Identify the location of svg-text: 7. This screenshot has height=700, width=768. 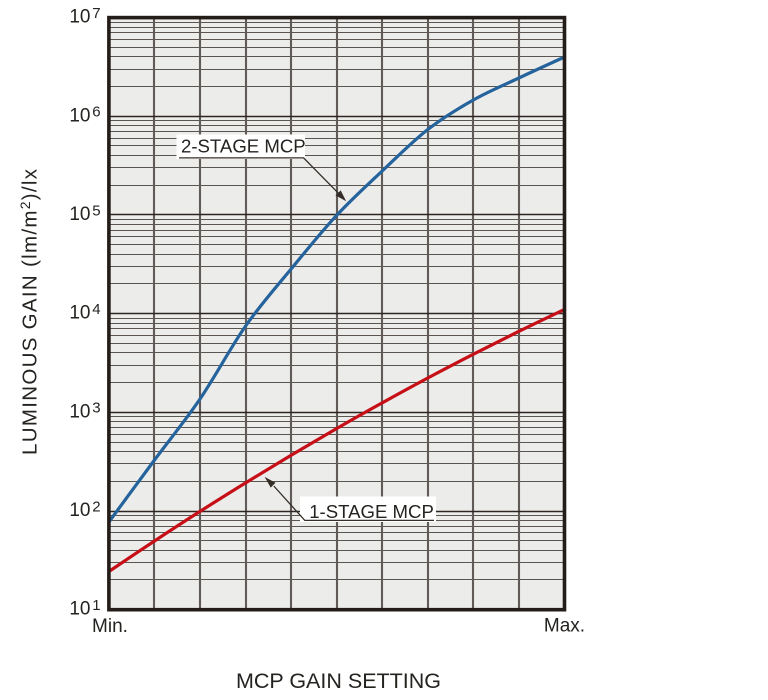
(96, 13).